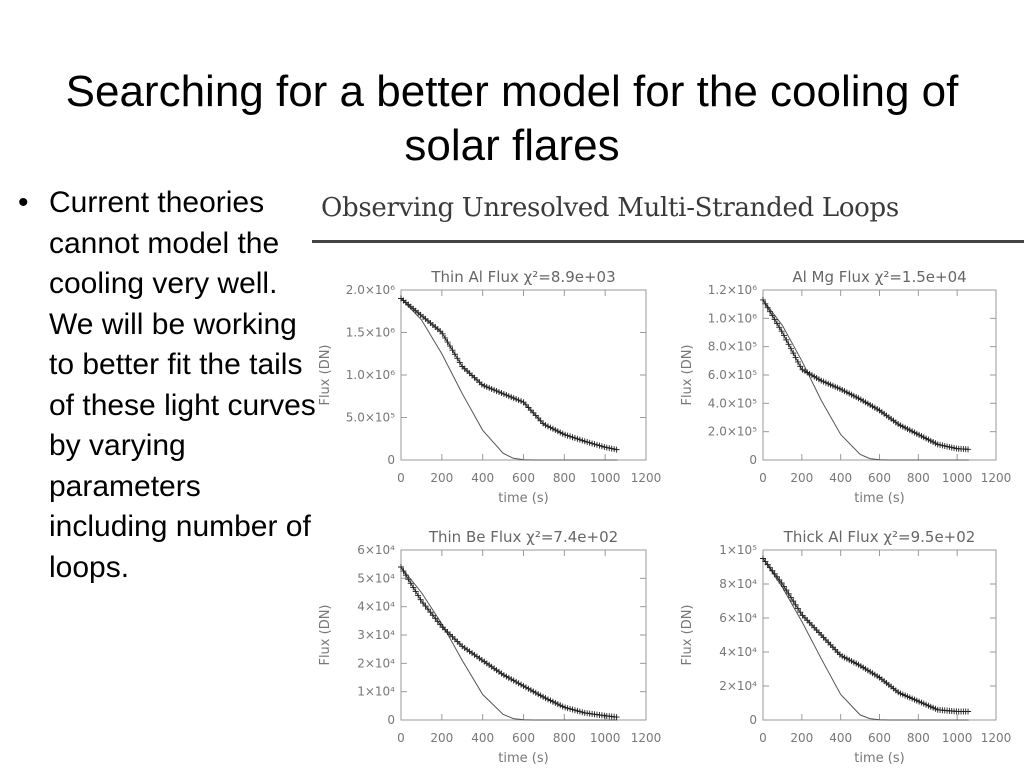 The height and width of the screenshot is (768, 1024). What do you see at coordinates (522, 277) in the screenshot?
I see `plot-title: Thin Al Flux χ²=8.9e+03` at bounding box center [522, 277].